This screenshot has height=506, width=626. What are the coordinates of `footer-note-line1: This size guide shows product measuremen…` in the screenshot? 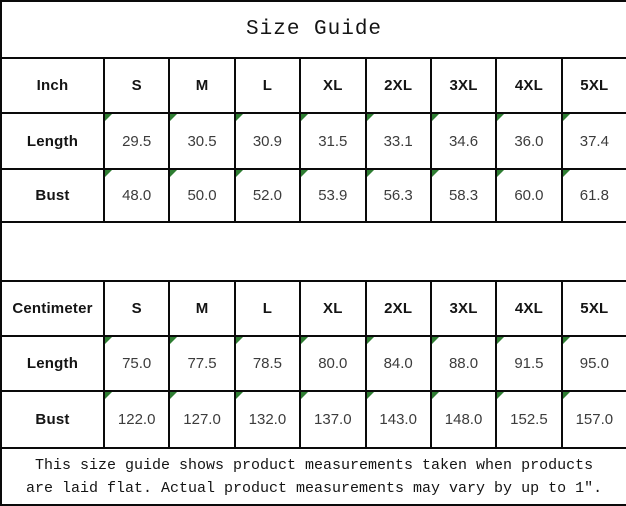 It's located at (314, 465).